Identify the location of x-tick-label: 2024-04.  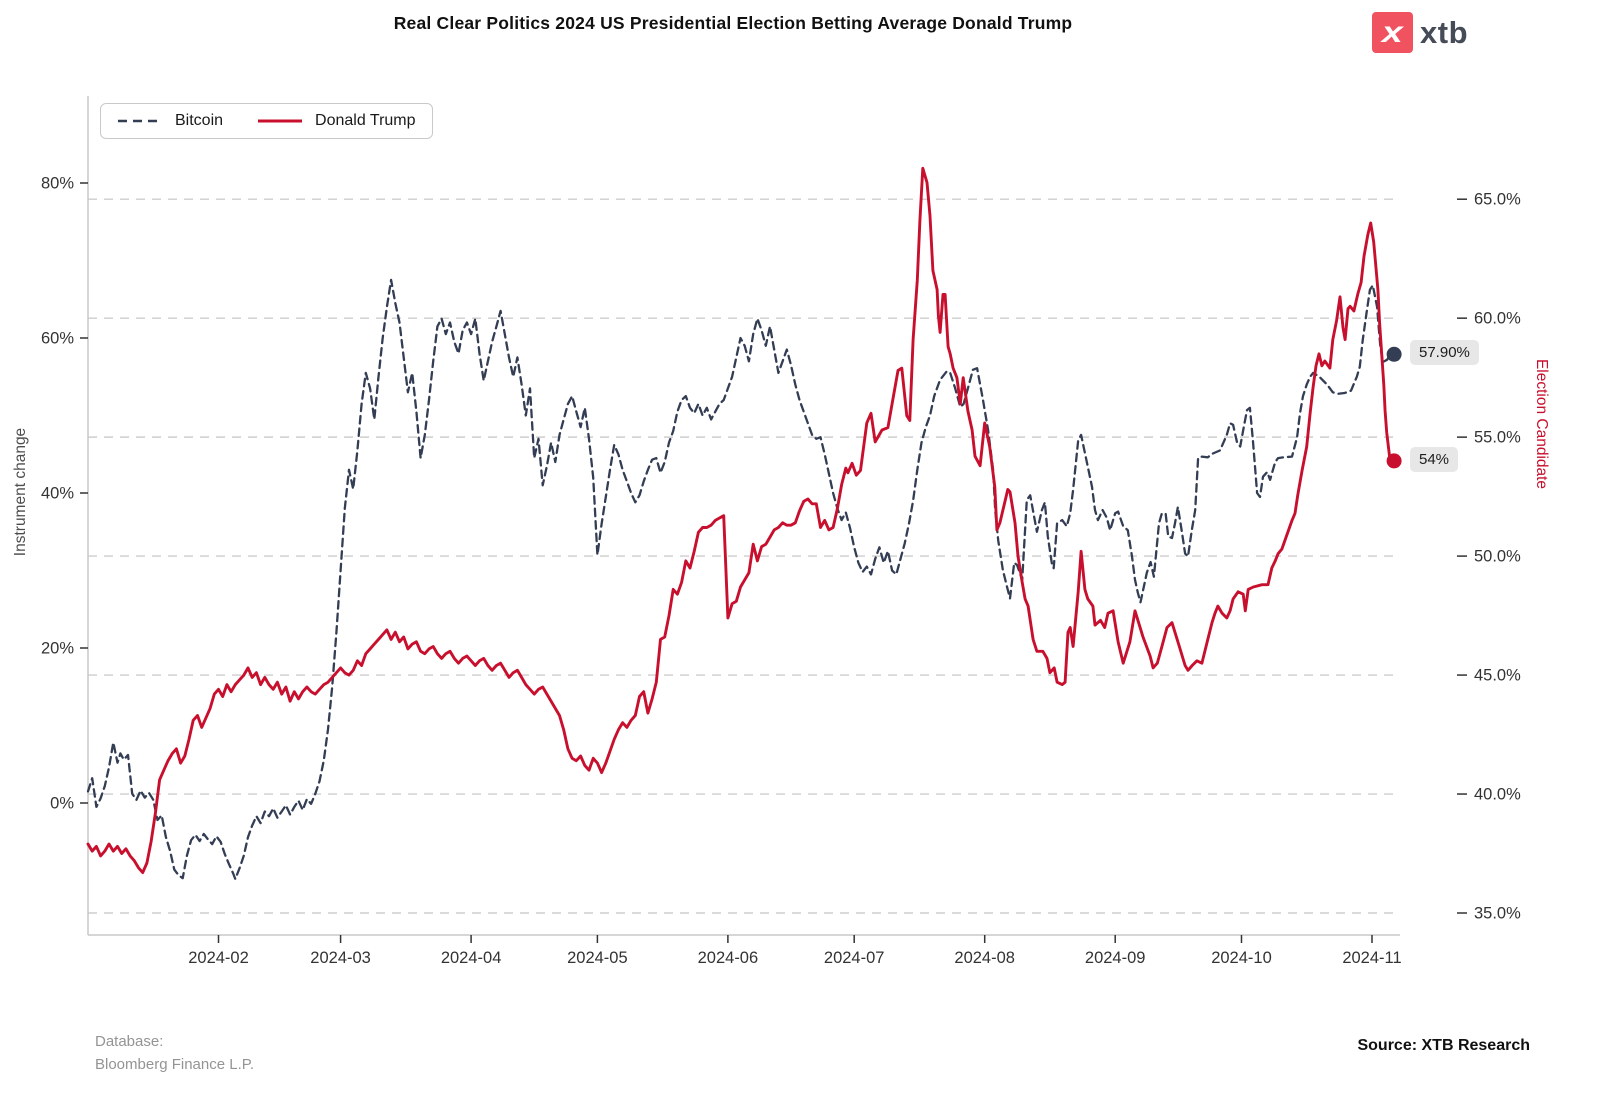
(471, 958).